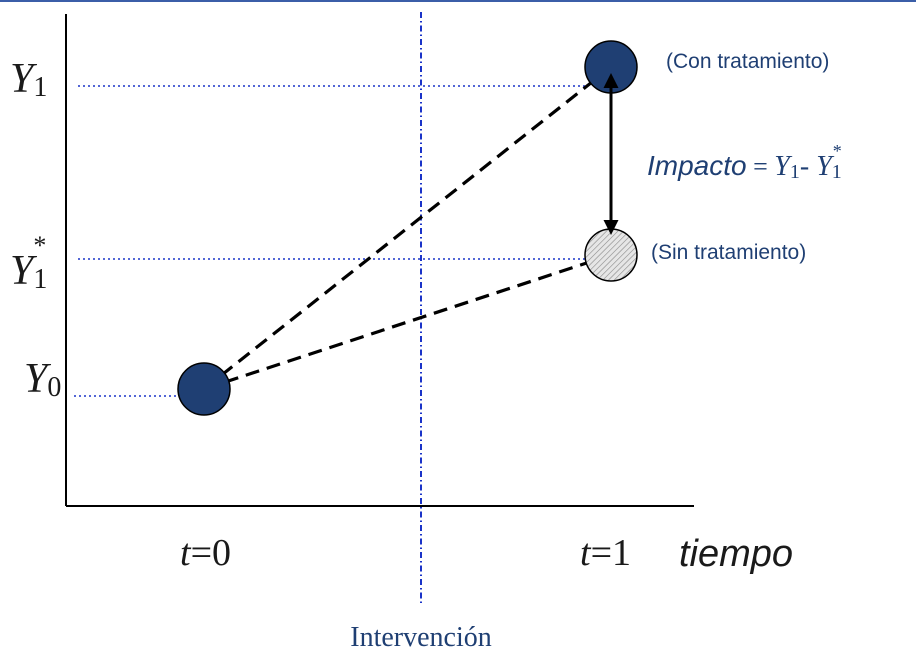  I want to click on with-treatment-label: (Con tratamiento), so click(747, 61).